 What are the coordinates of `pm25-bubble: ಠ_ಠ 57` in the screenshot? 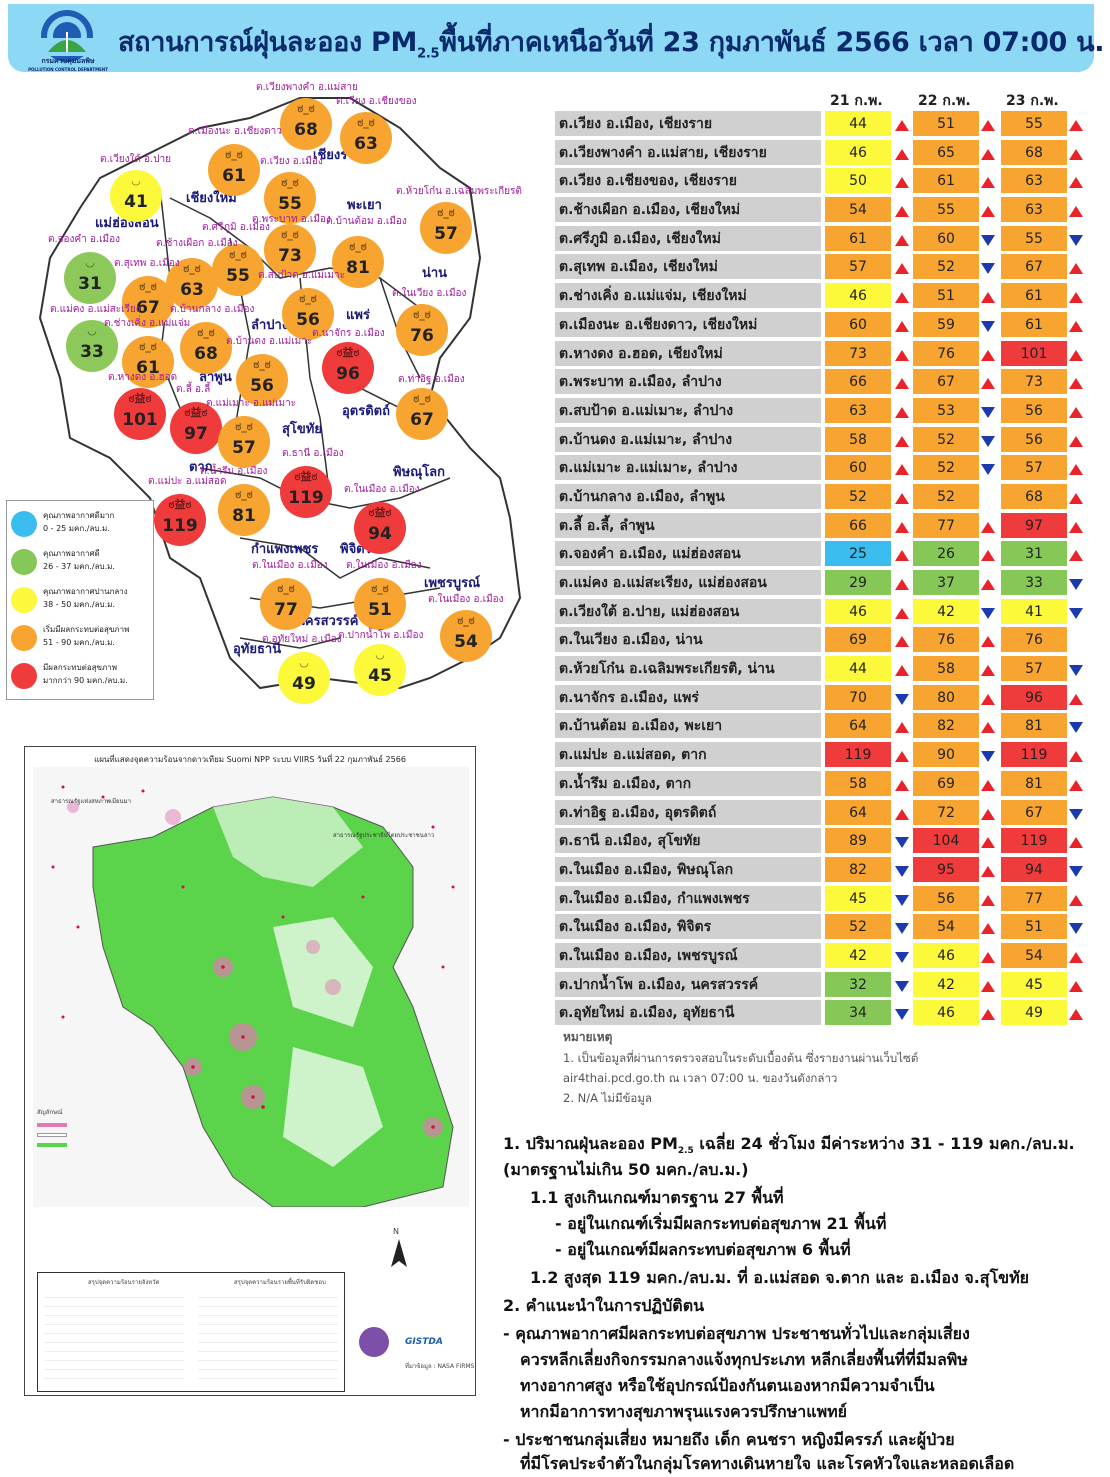 It's located at (244, 442).